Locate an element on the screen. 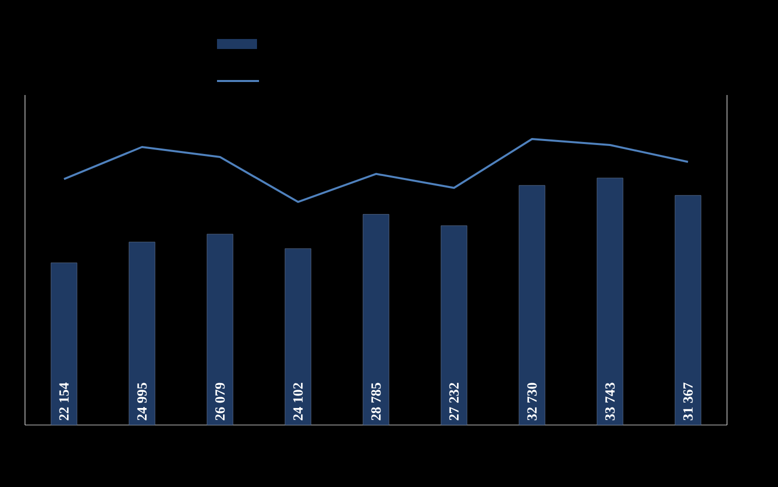 This screenshot has width=778, height=487. data-label: 22 154 is located at coordinates (64, 401).